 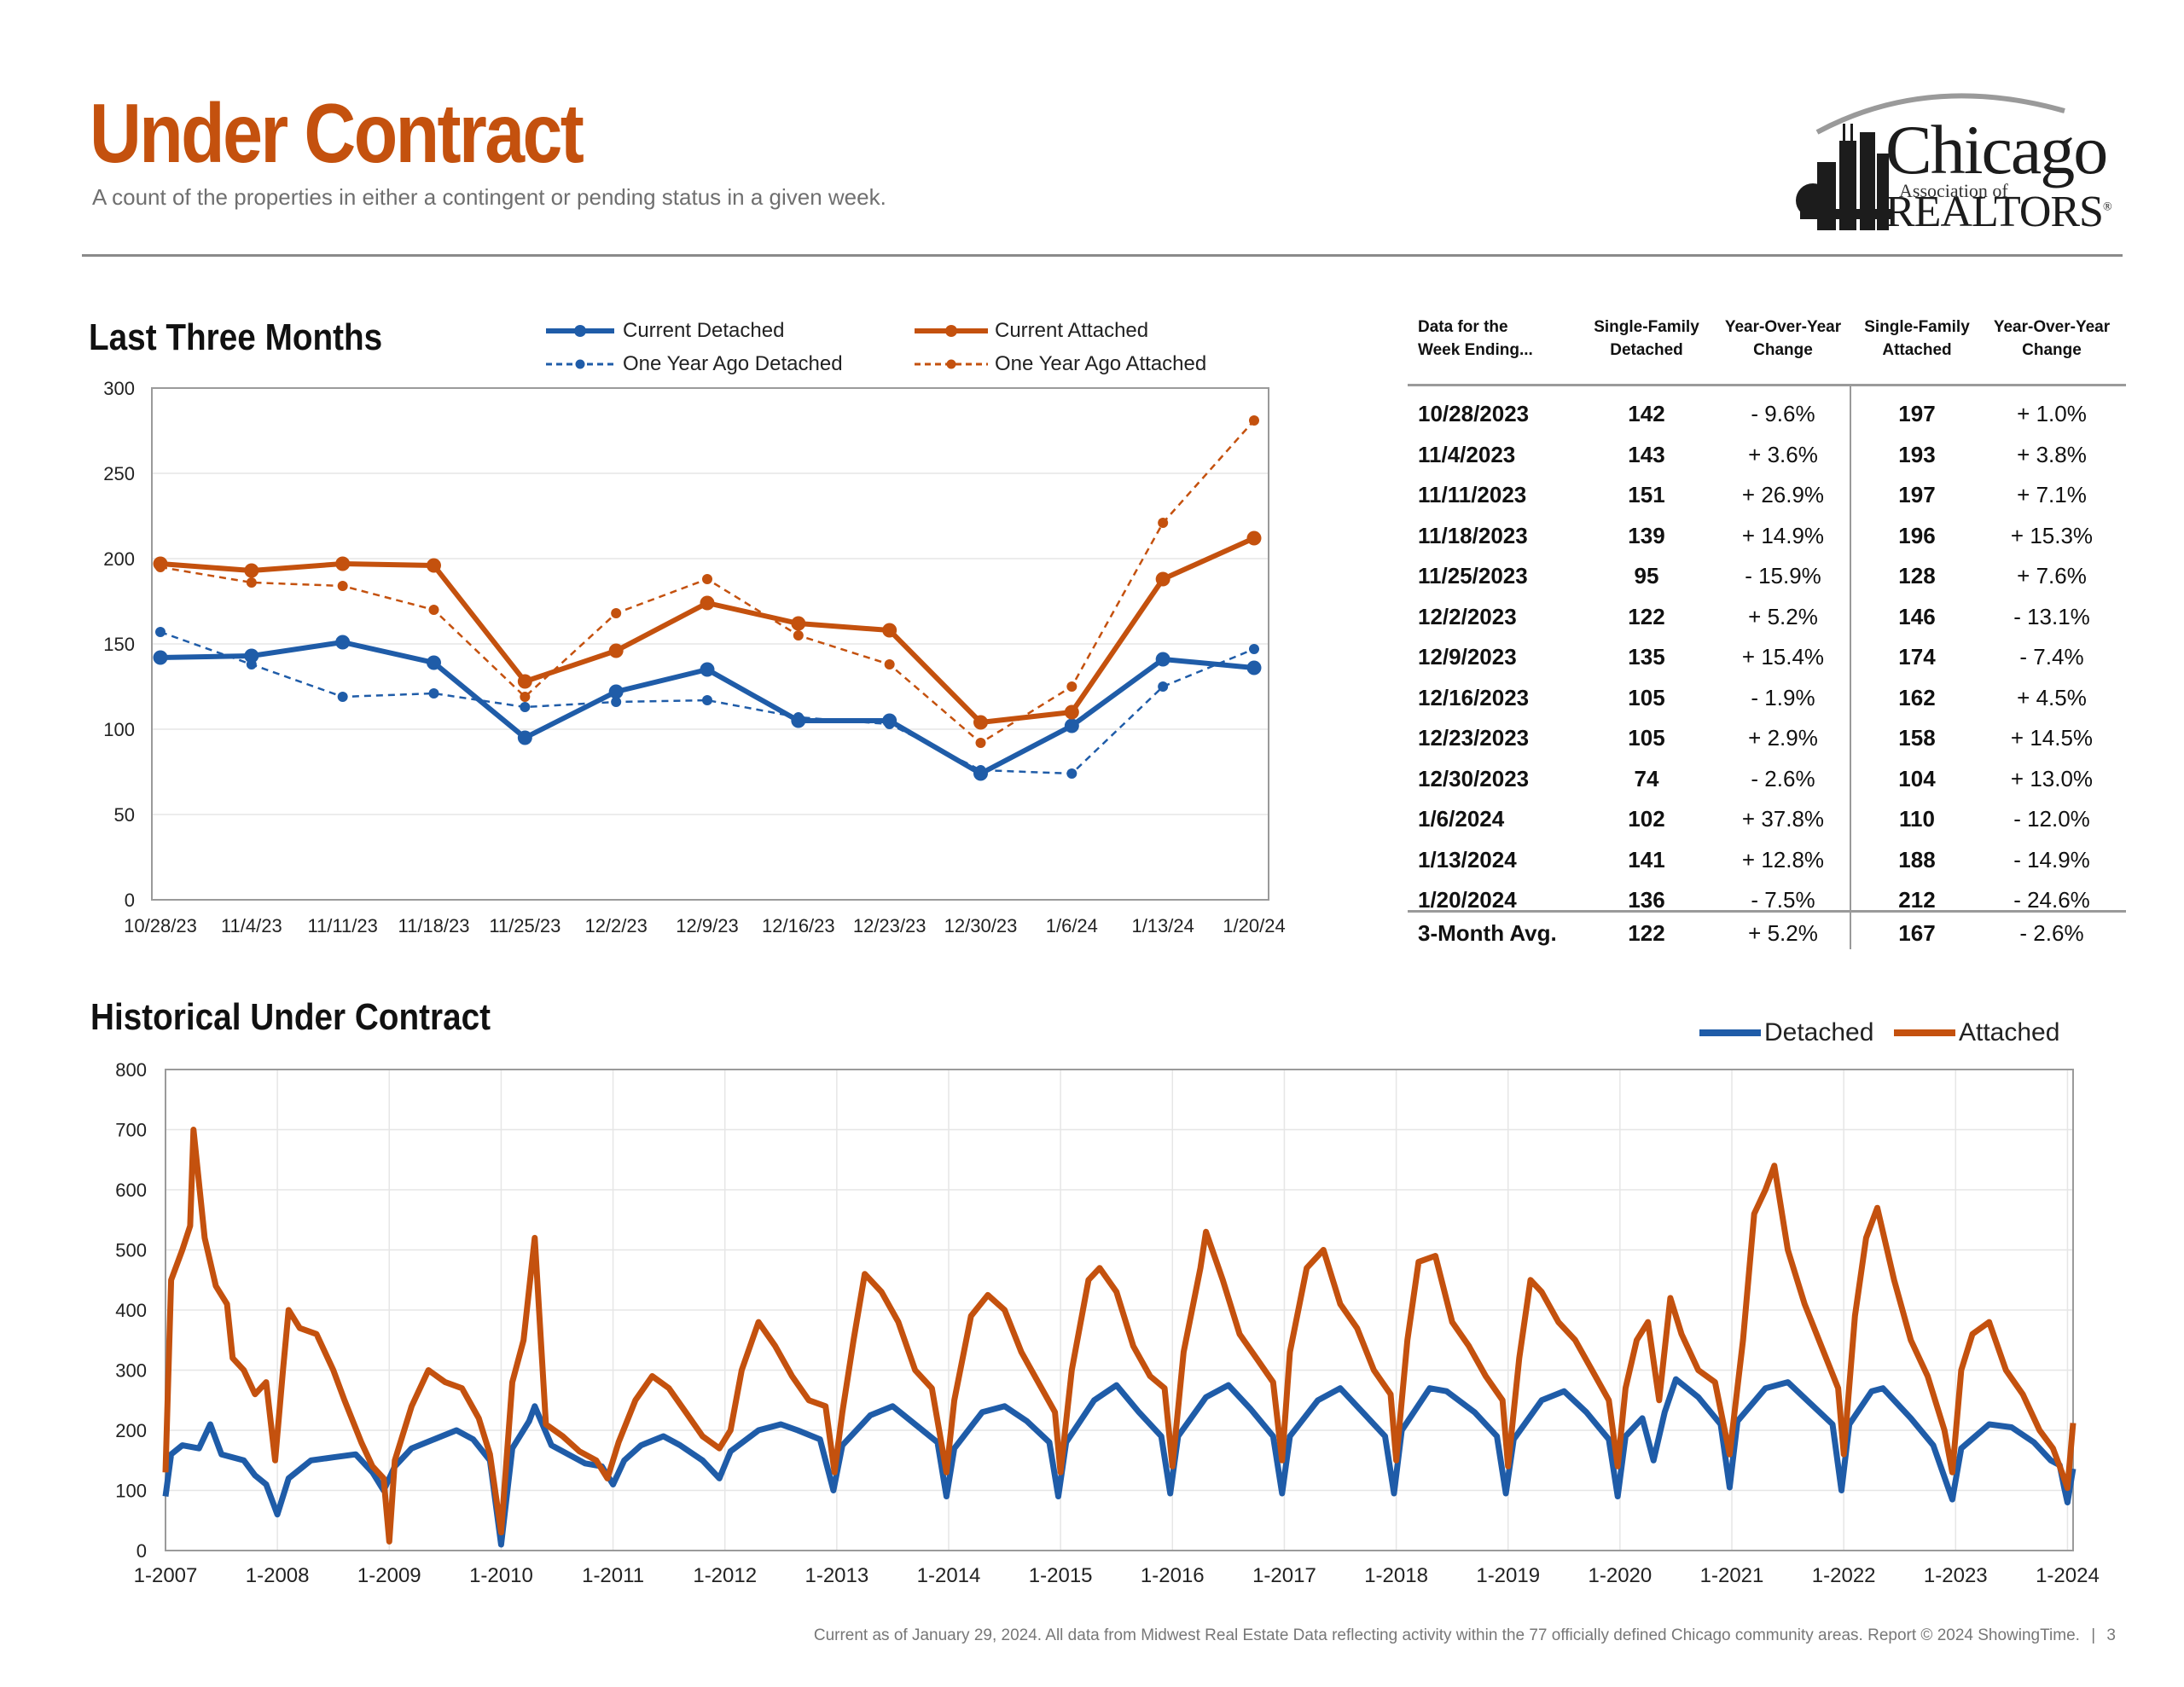 What do you see at coordinates (1646, 900) in the screenshot?
I see `cell-sf-detached: 136` at bounding box center [1646, 900].